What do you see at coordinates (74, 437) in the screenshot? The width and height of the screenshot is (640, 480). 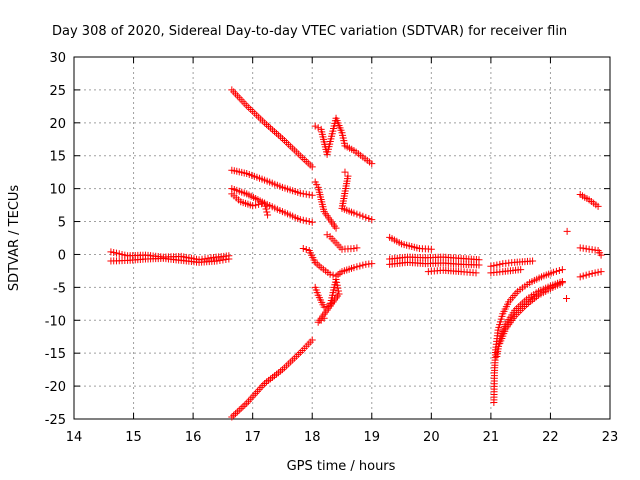 I see `x-tick-label: 14` at bounding box center [74, 437].